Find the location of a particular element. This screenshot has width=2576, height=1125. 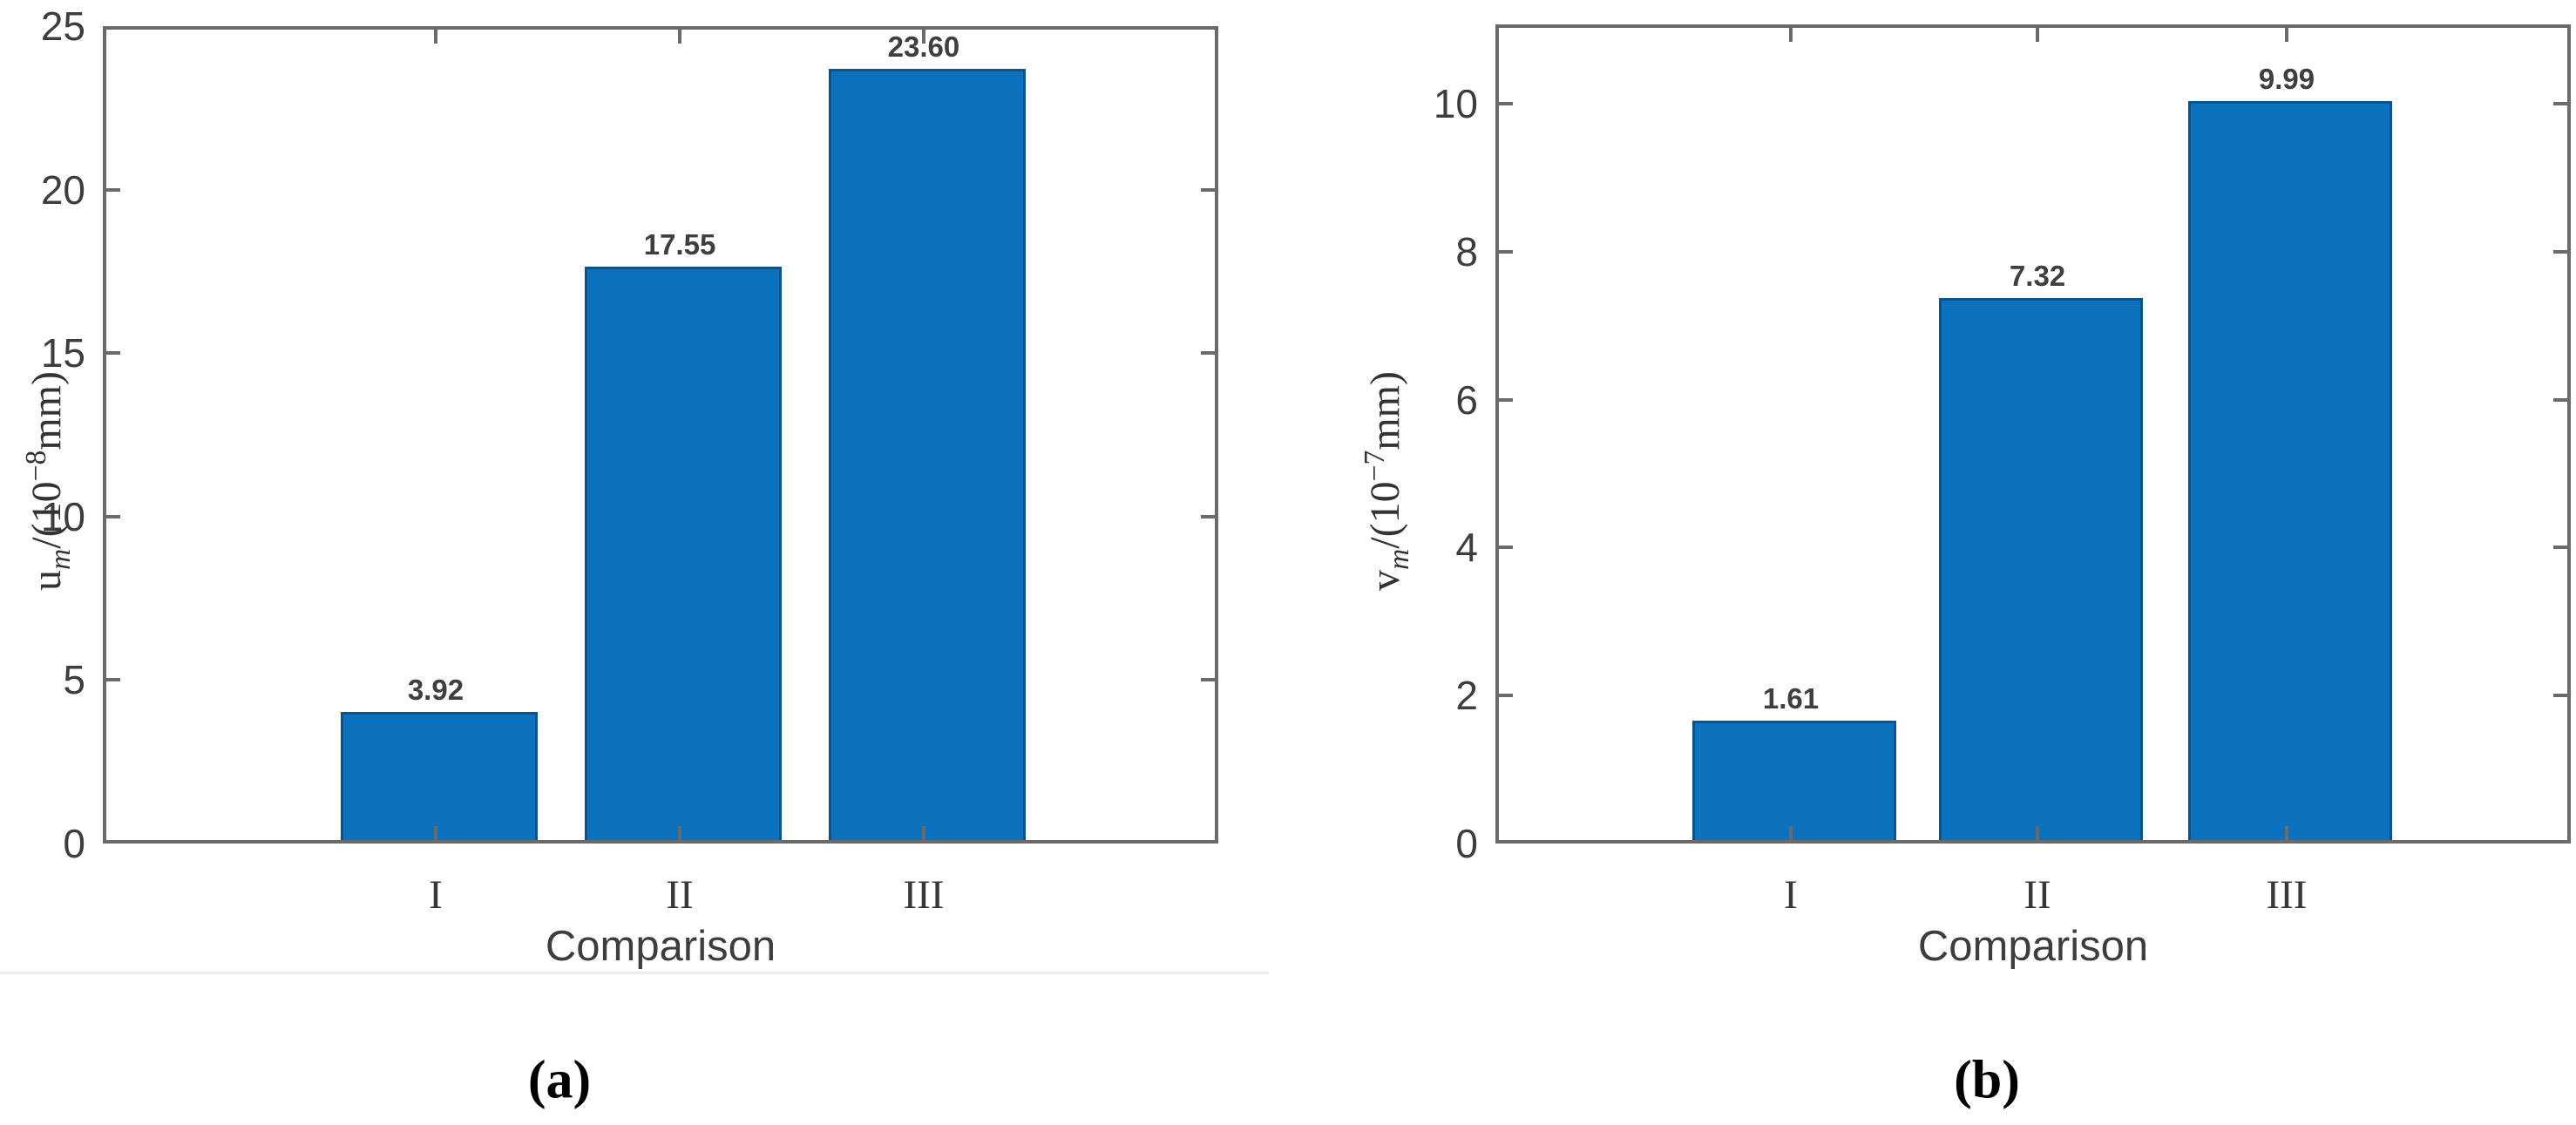

y-tick-label: 2 is located at coordinates (1467, 696).